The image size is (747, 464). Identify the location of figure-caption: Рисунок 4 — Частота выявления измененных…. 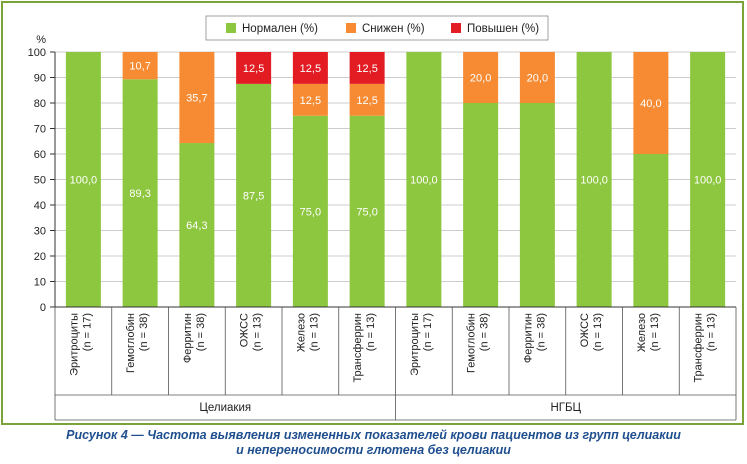
(373, 443).